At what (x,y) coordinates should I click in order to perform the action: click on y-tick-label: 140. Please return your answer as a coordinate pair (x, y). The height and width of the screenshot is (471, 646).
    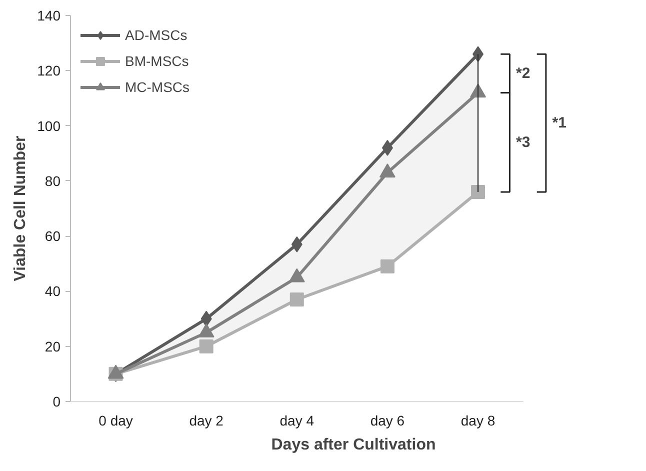
    Looking at the image, I should click on (49, 16).